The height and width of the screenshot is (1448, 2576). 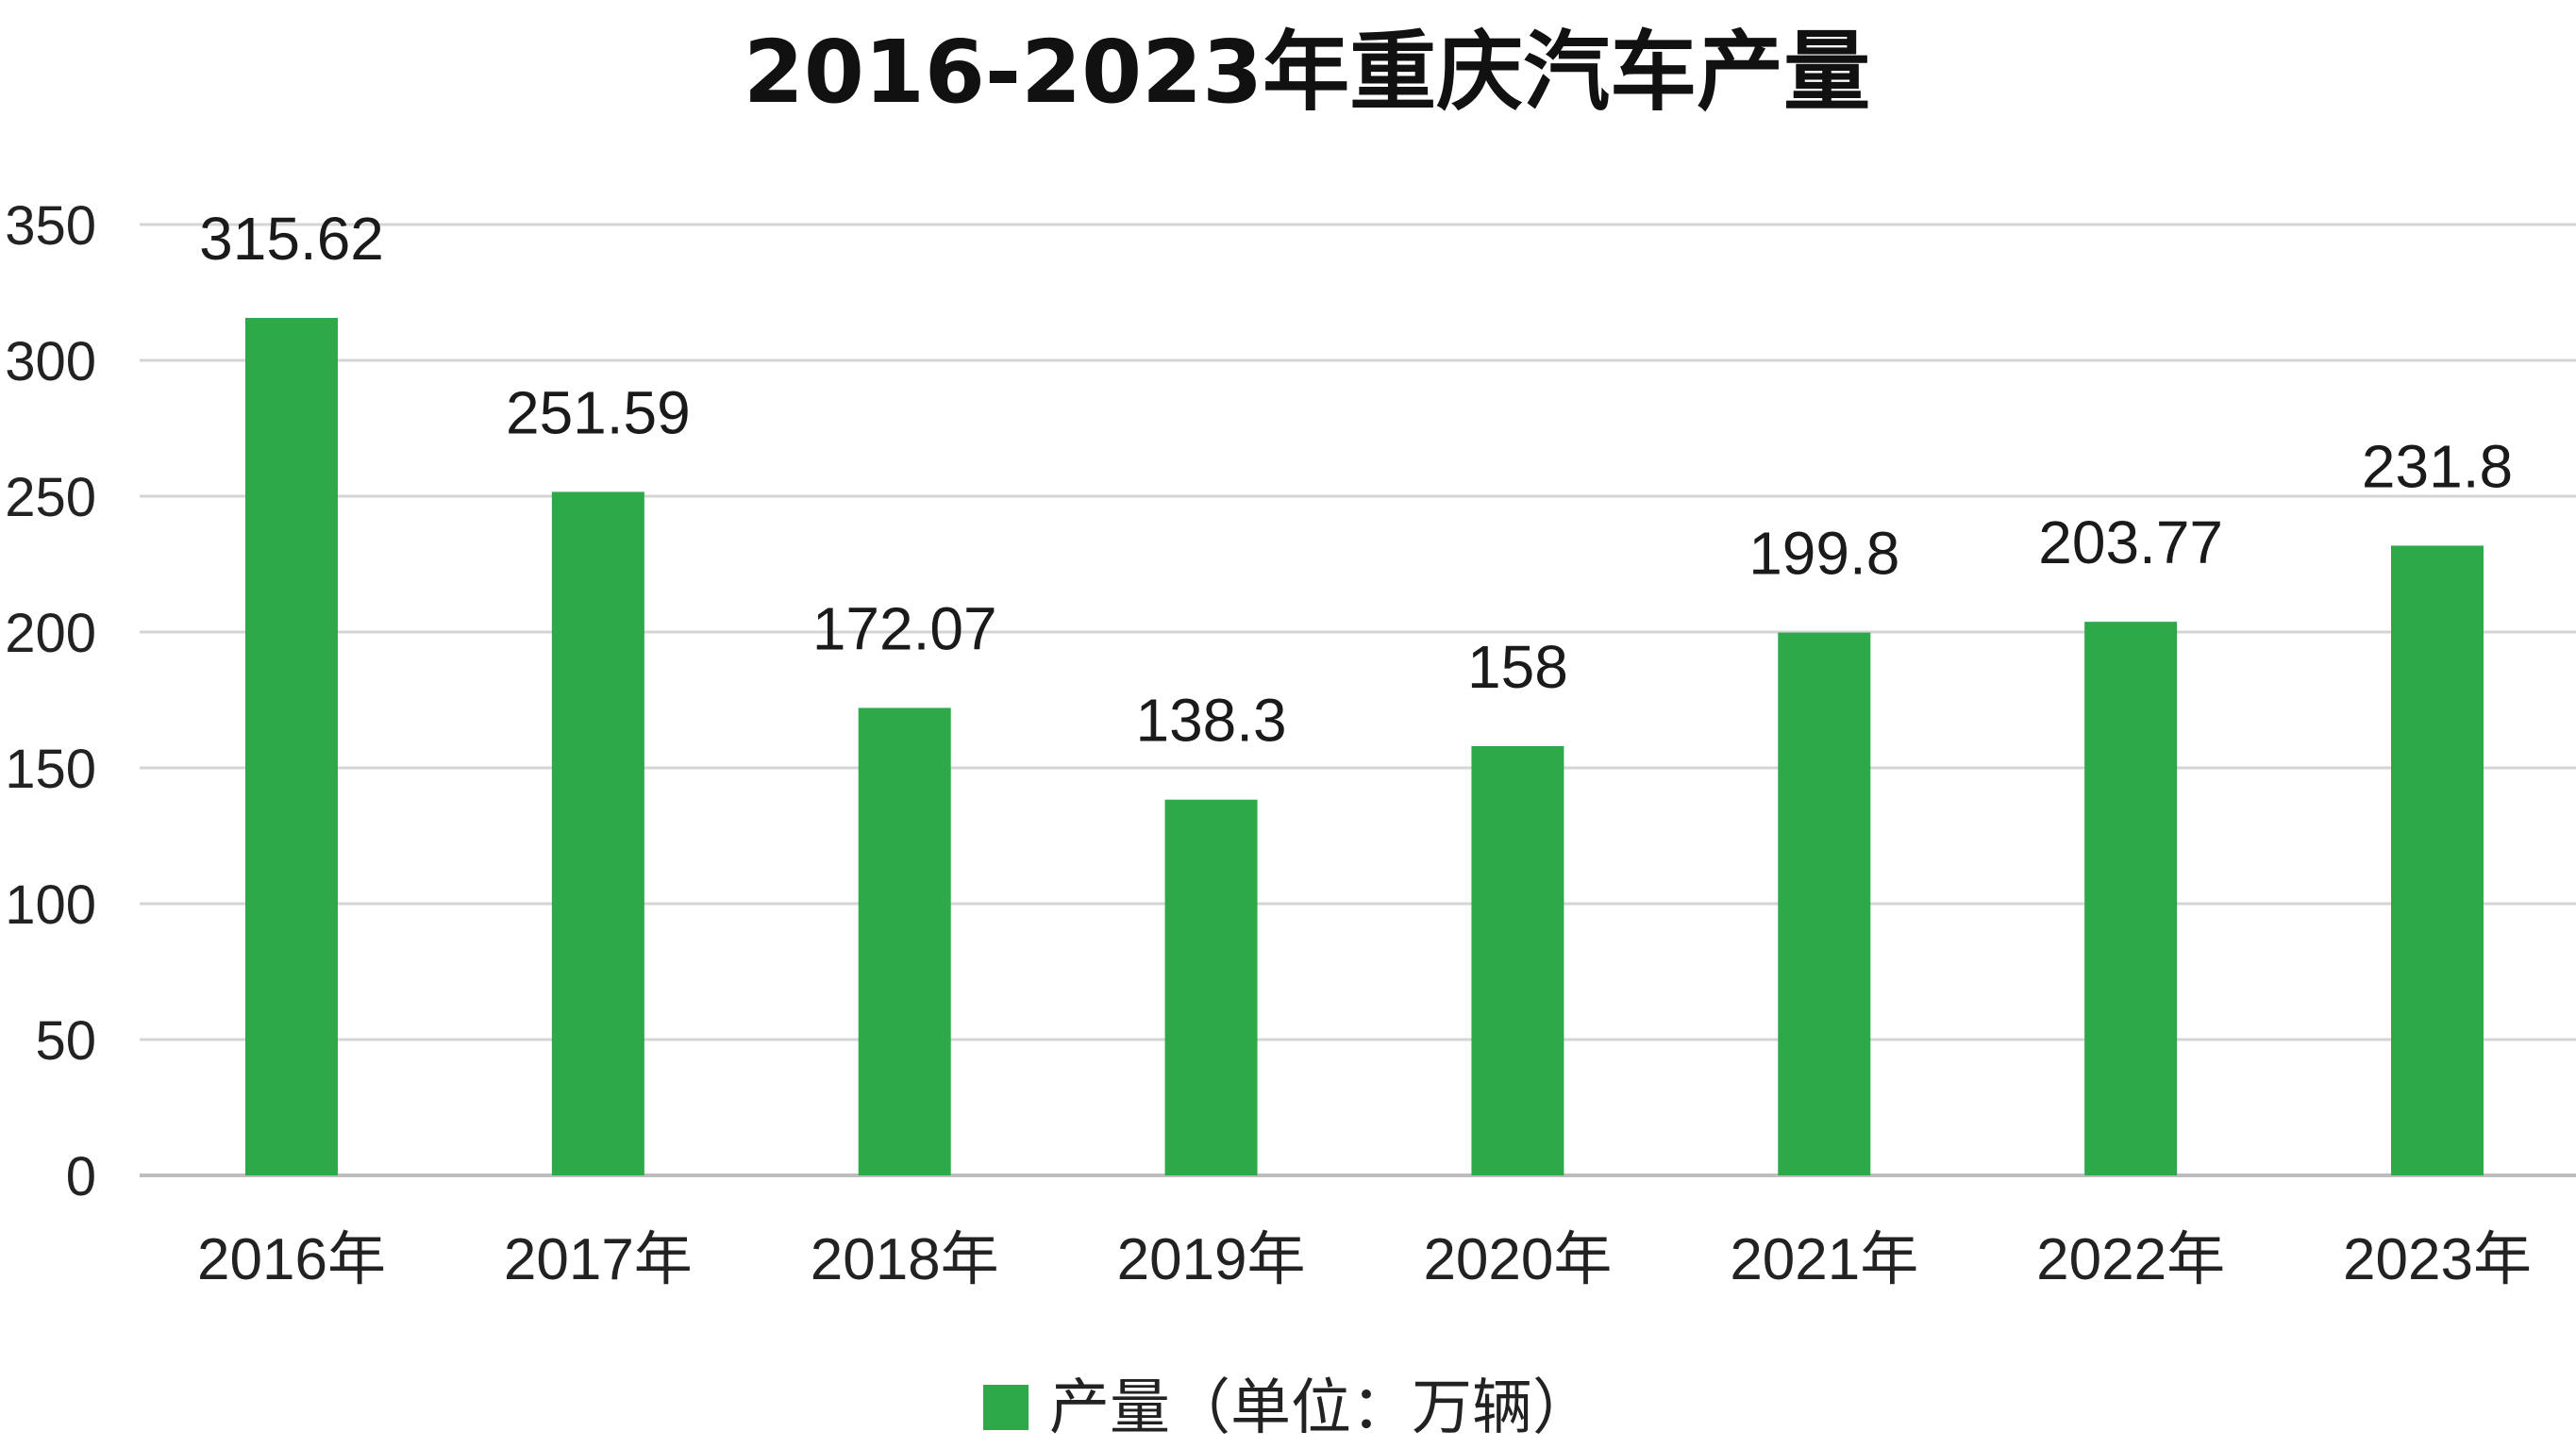 What do you see at coordinates (598, 1259) in the screenshot?
I see `x-tick-label: 2017年` at bounding box center [598, 1259].